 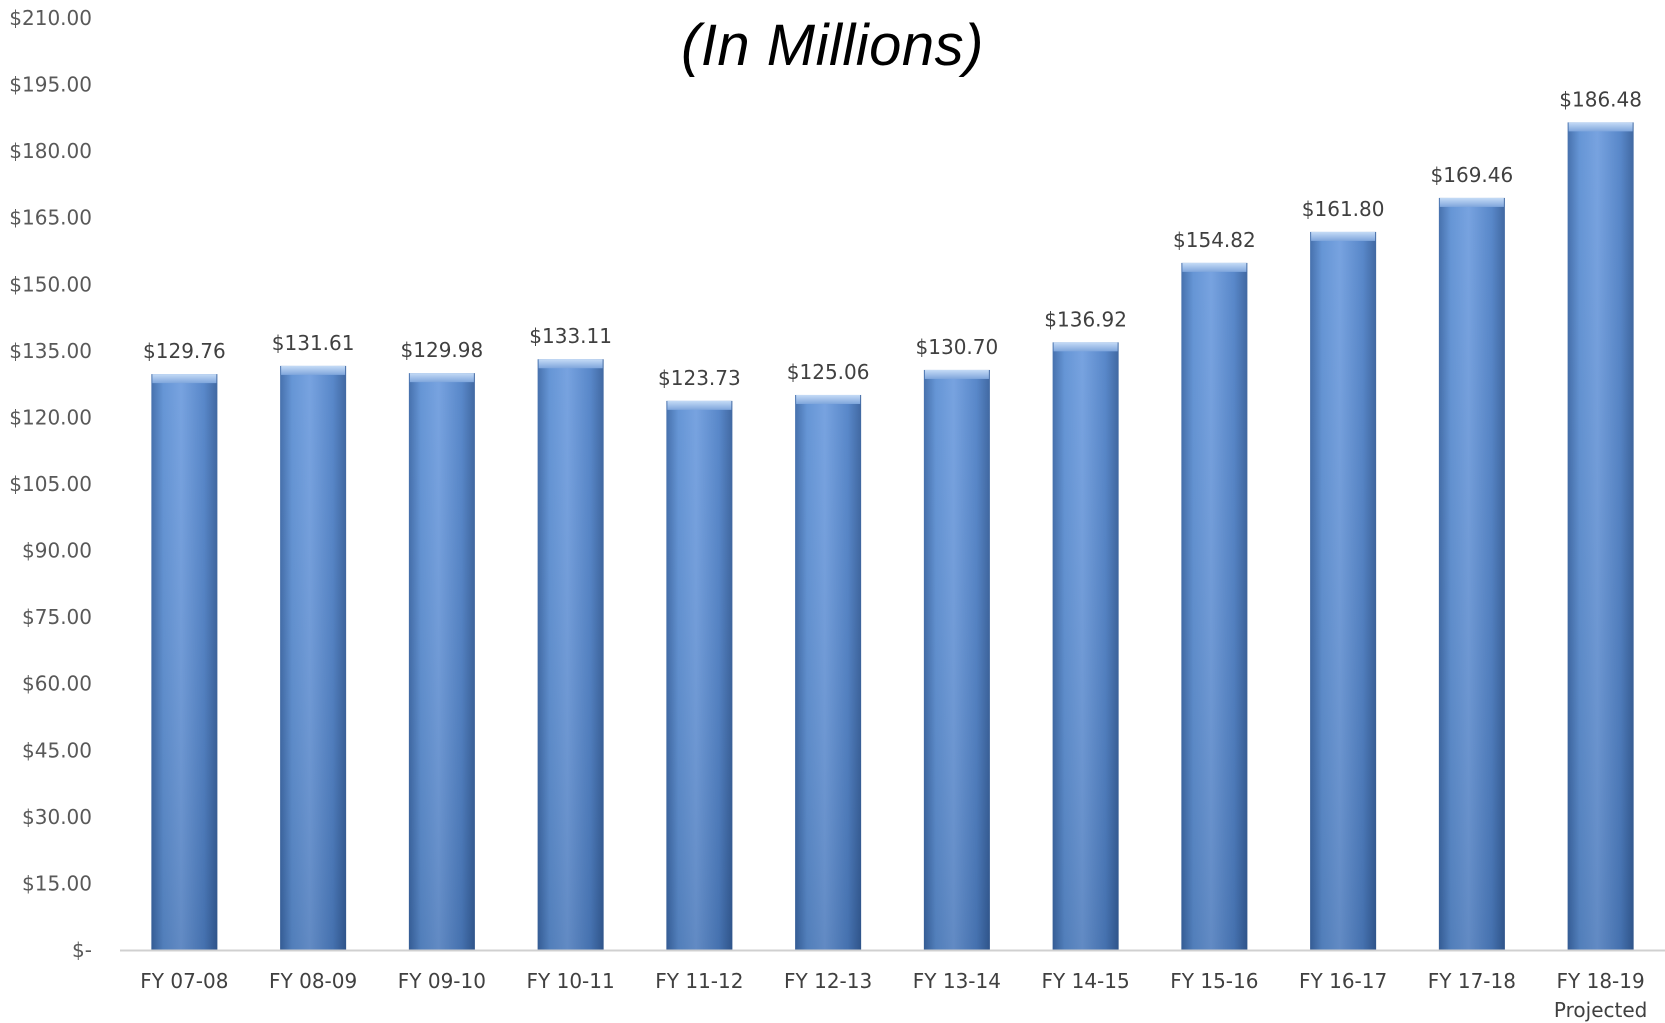 What do you see at coordinates (184, 981) in the screenshot?
I see `x-tick-label: FY 07-08` at bounding box center [184, 981].